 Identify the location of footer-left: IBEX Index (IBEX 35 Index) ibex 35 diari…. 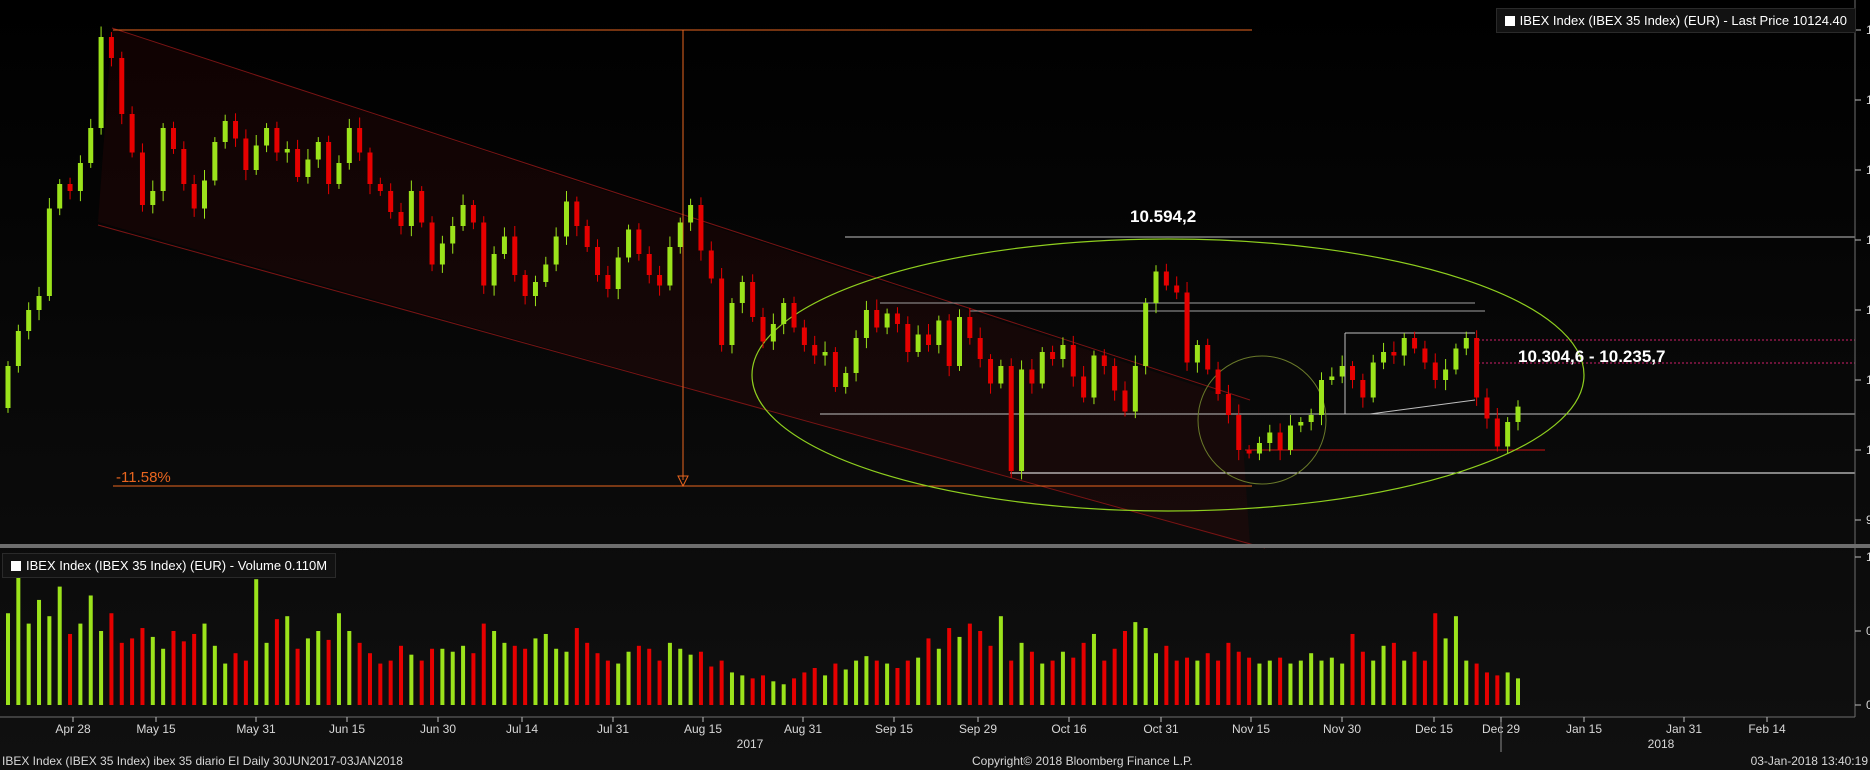
(202, 761).